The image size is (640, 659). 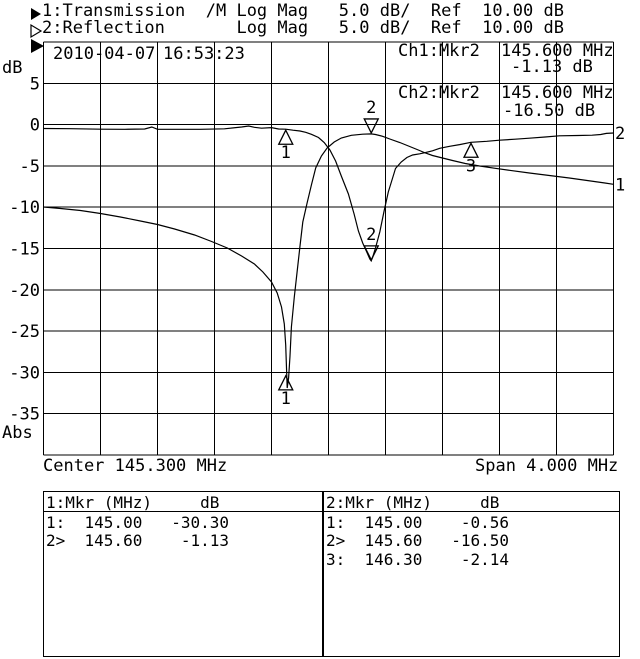 I want to click on y-tick-label: -35, so click(x=24, y=415).